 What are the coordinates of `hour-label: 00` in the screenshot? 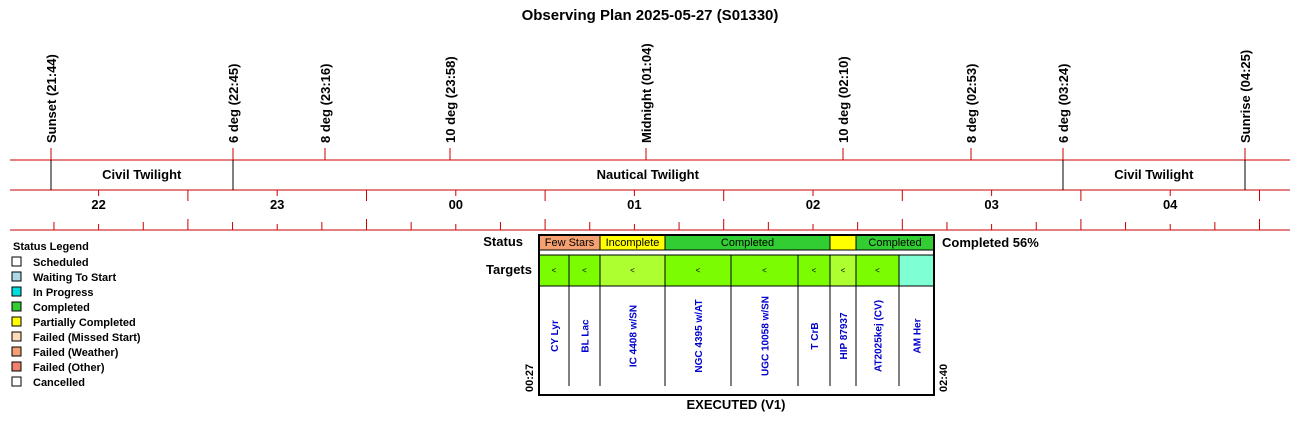 It's located at (456, 204).